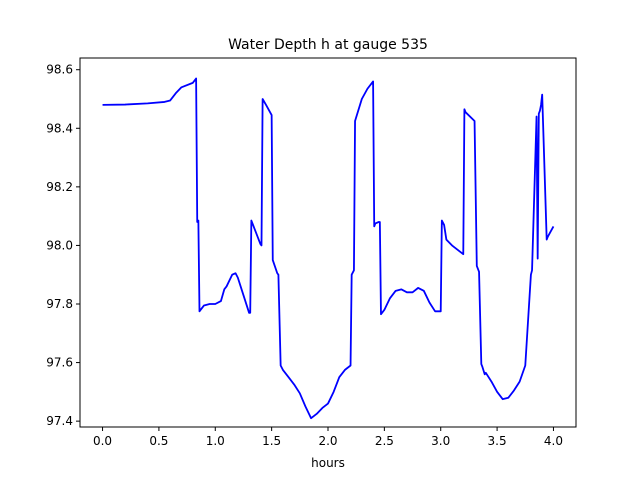 The image size is (640, 480). I want to click on y-tick-label: 98.0, so click(59, 245).